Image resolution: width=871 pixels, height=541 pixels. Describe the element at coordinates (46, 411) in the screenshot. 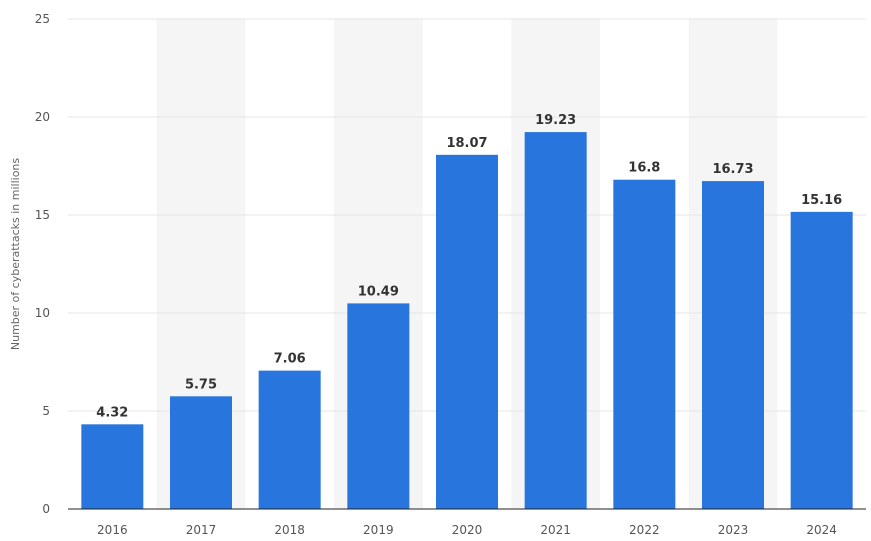

I see `y-tick-label: 5` at that location.